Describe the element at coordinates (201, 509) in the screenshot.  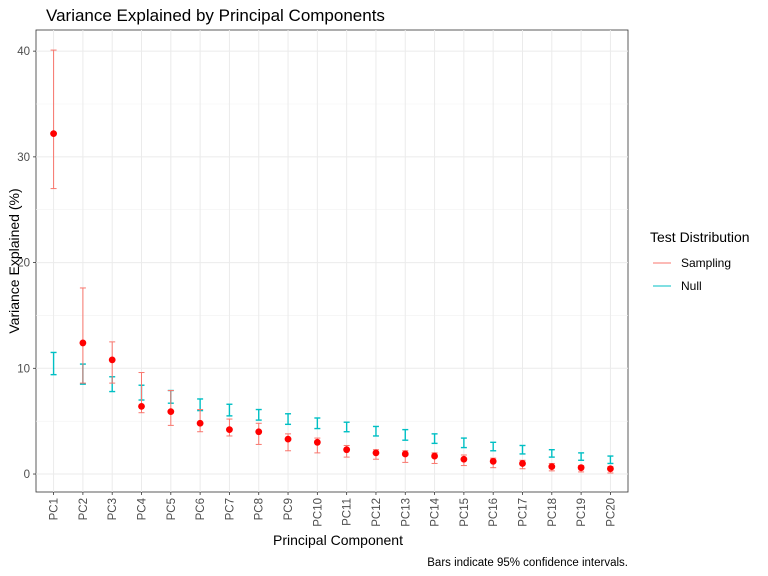
I see `x-tick-label: PC6` at that location.